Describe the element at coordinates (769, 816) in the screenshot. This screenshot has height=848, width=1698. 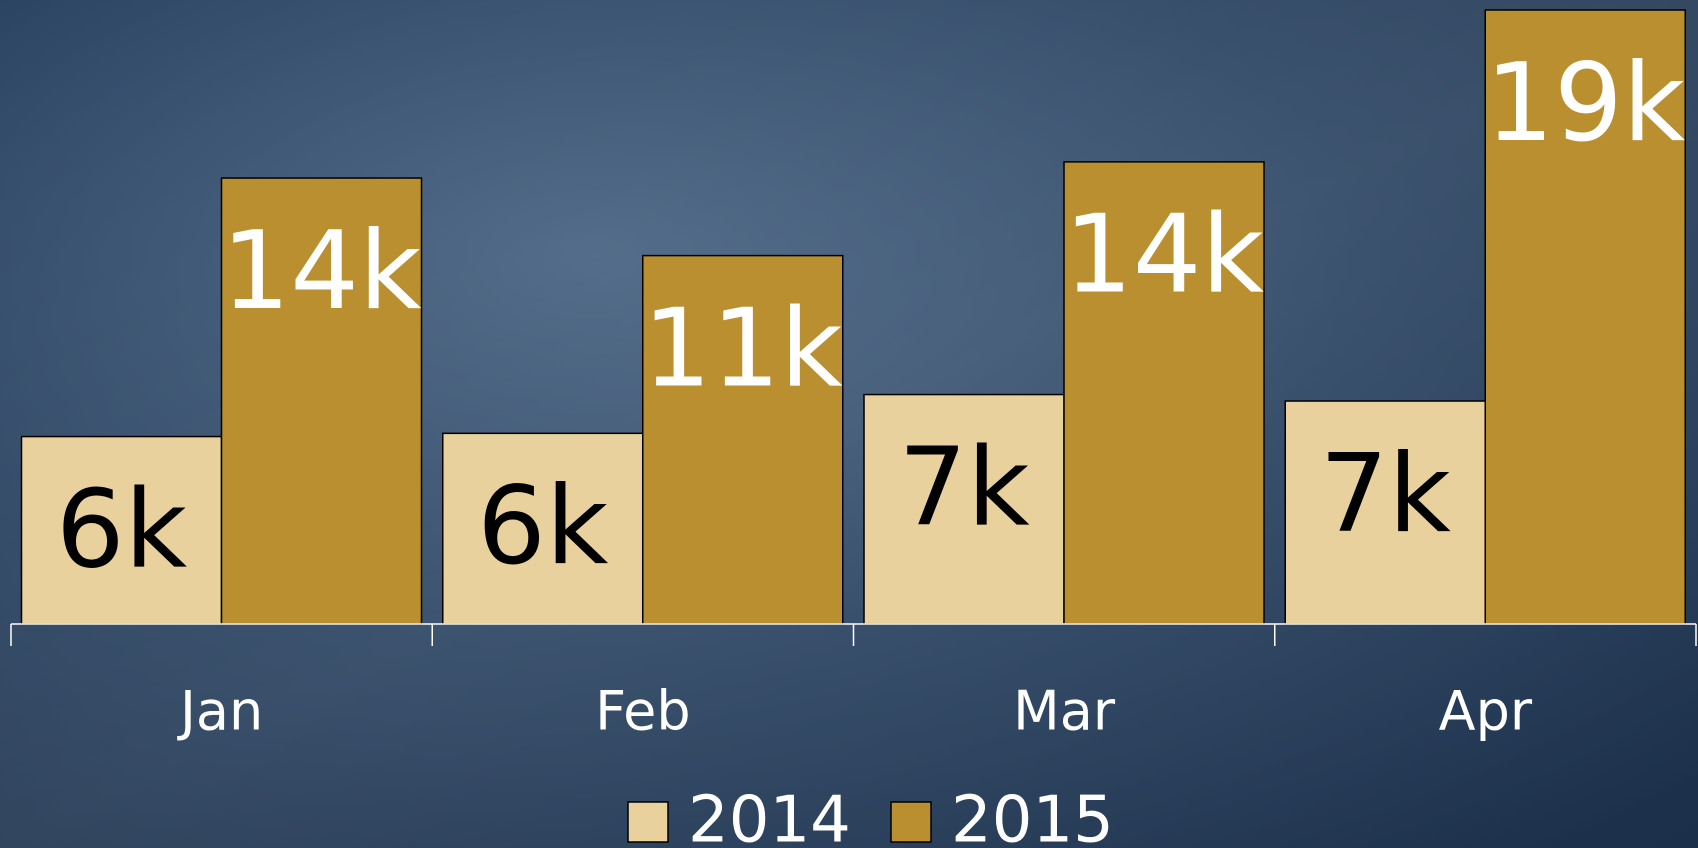
I see `legend-label: 2014` at that location.